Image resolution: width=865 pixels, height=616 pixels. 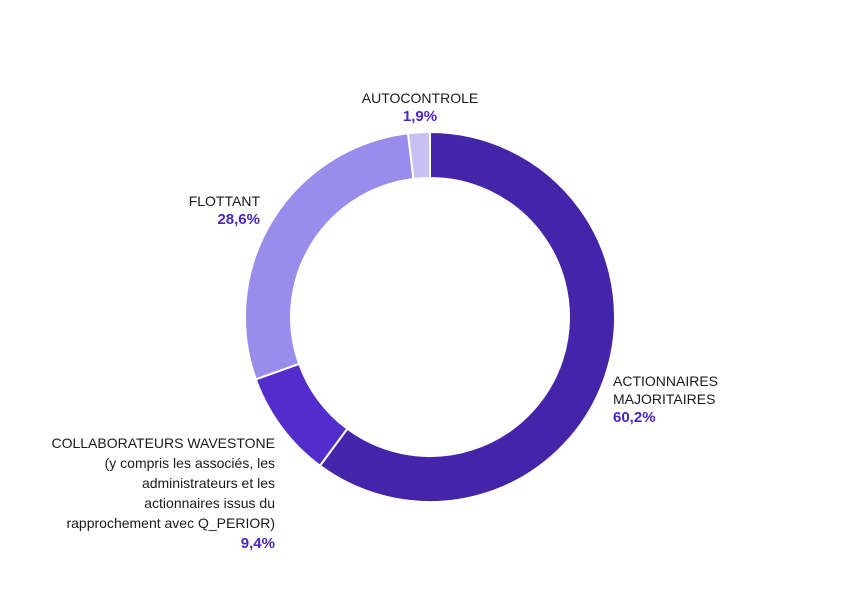 What do you see at coordinates (634, 417) in the screenshot?
I see `slice-value-actionnaires-majoritaires: 60,2%` at bounding box center [634, 417].